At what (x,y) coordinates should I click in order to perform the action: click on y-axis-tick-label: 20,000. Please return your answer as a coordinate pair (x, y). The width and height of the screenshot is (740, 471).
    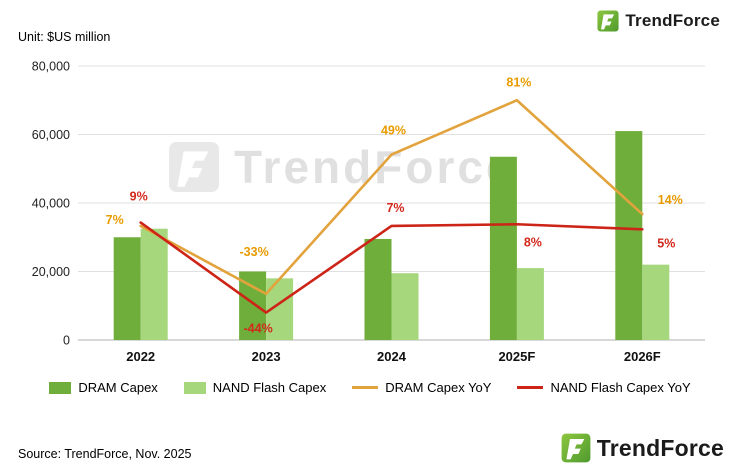
    Looking at the image, I should click on (51, 272).